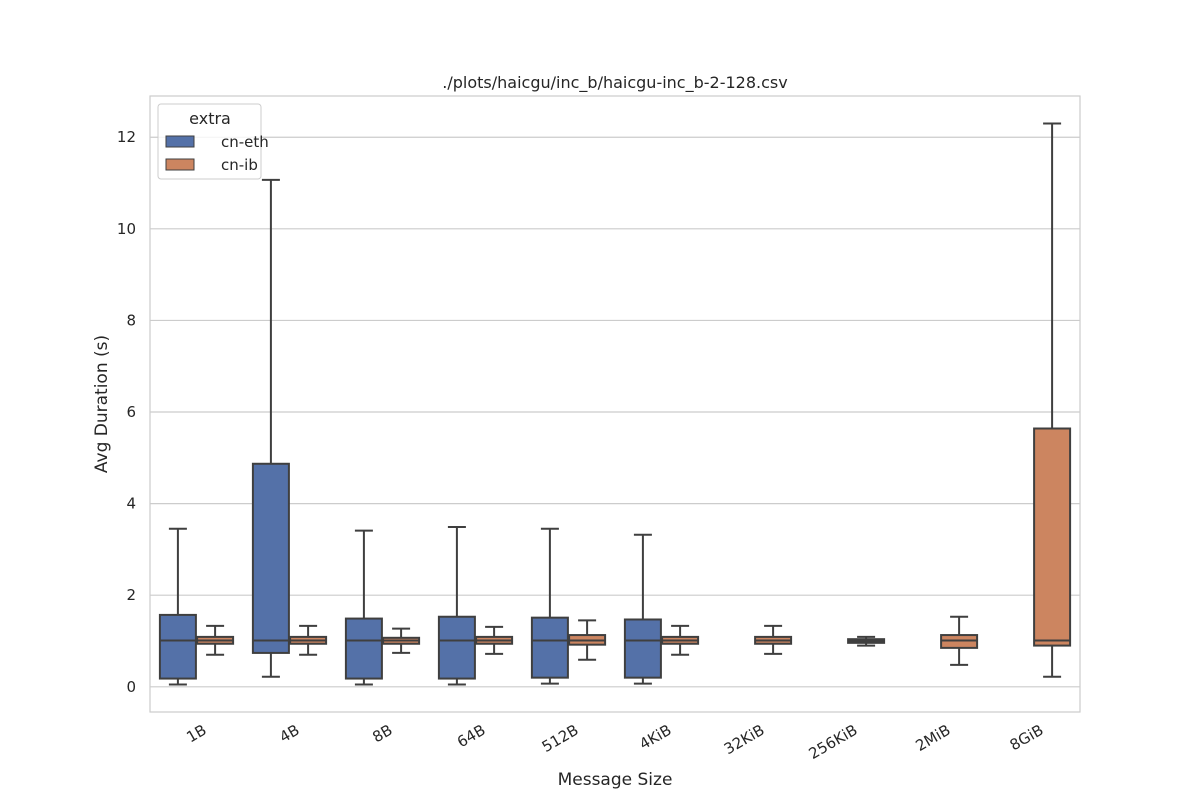 The height and width of the screenshot is (800, 1200). What do you see at coordinates (102, 404) in the screenshot?
I see `y-axis-label: Avg Duration (s)` at bounding box center [102, 404].